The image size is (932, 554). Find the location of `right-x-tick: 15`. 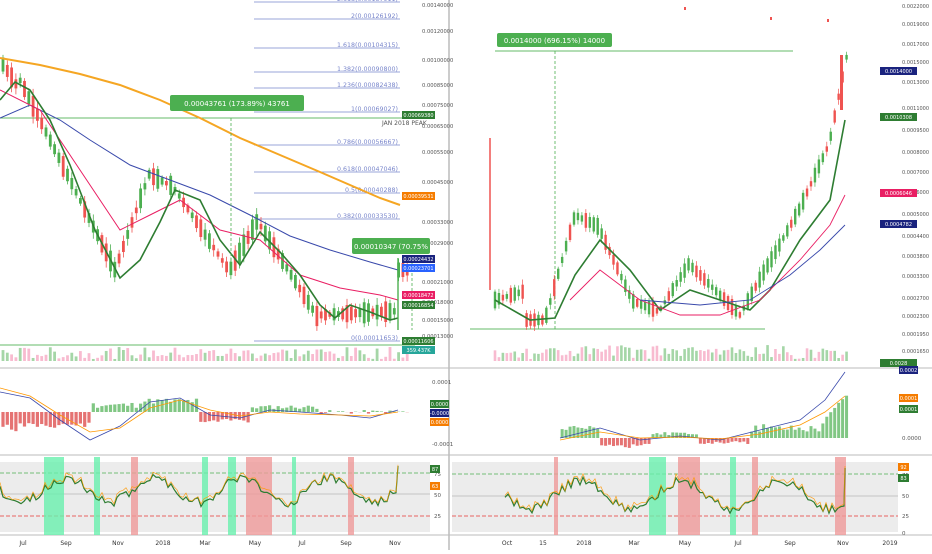

right-x-tick: 15 is located at coordinates (543, 543).